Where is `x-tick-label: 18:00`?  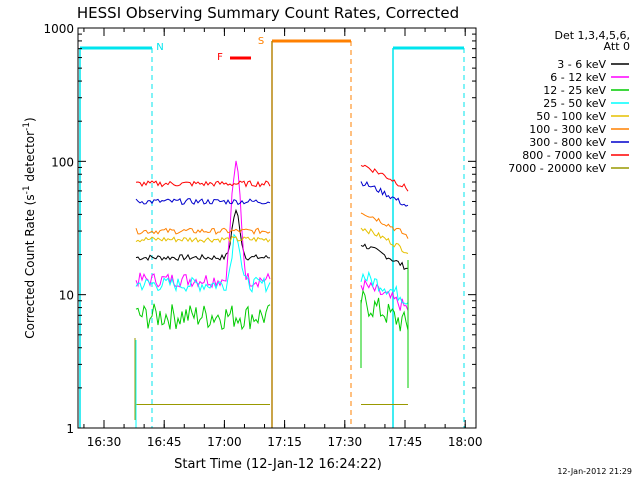 x-tick-label: 18:00 is located at coordinates (465, 442).